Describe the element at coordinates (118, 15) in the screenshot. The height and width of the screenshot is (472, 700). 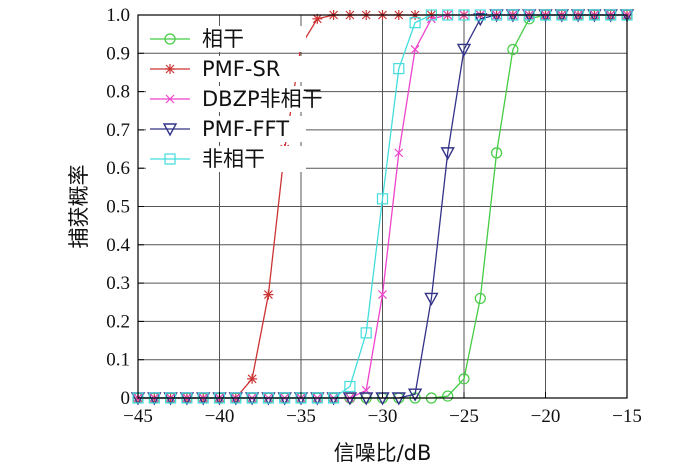
I see `y-tick-label: 1.0` at that location.